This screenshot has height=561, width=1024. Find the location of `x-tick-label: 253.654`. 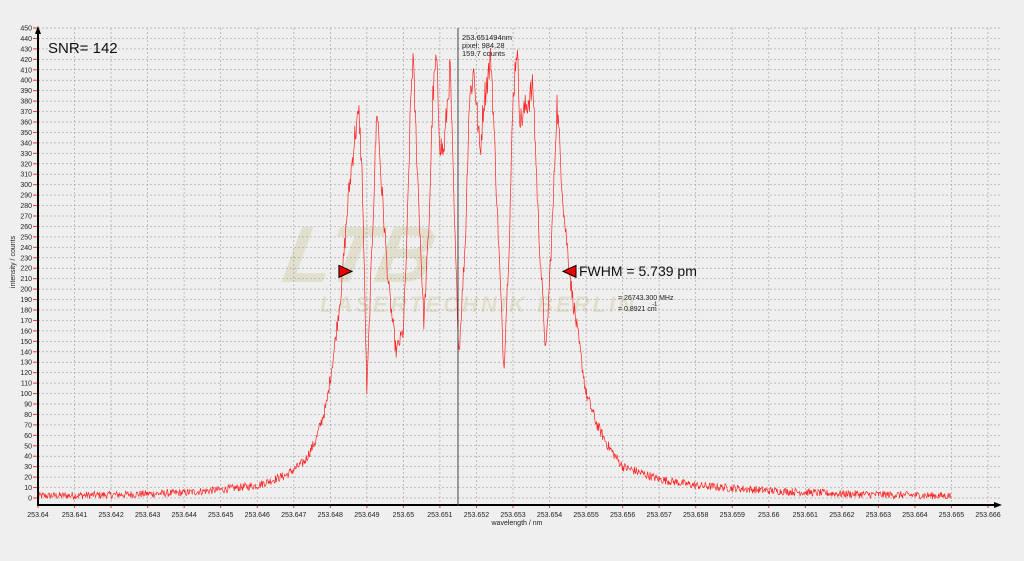

x-tick-label: 253.654 is located at coordinates (549, 515).